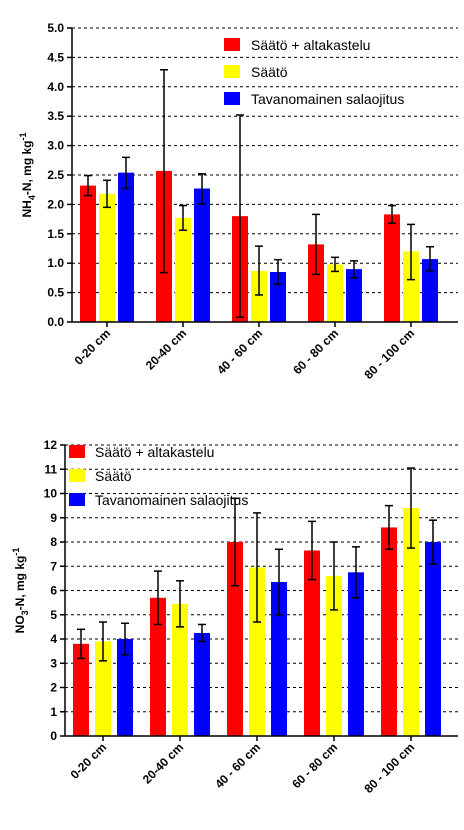  I want to click on y-label-main: NH, so click(27, 208).